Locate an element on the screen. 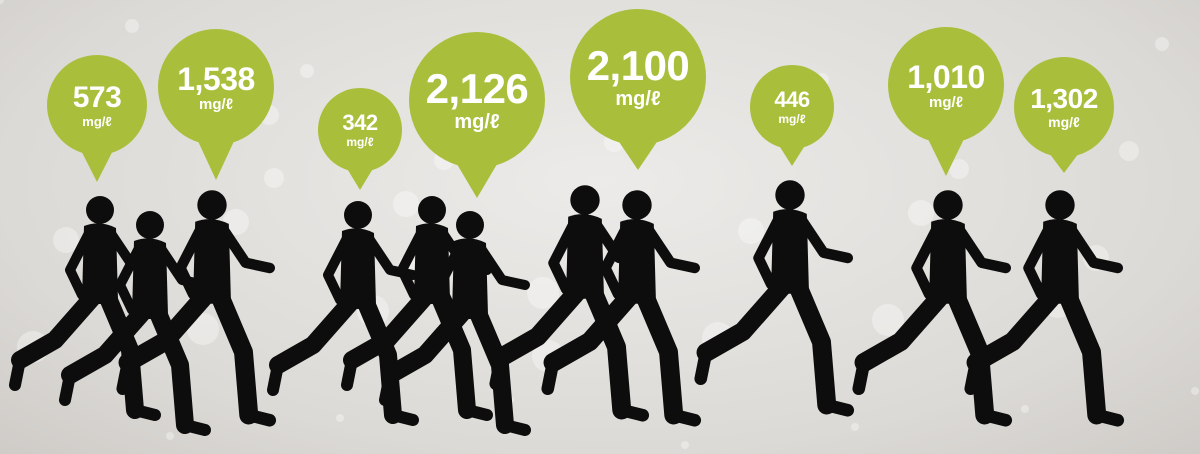 This screenshot has height=454, width=1200. value-bubble: 573 mg/ℓ is located at coordinates (97, 105).